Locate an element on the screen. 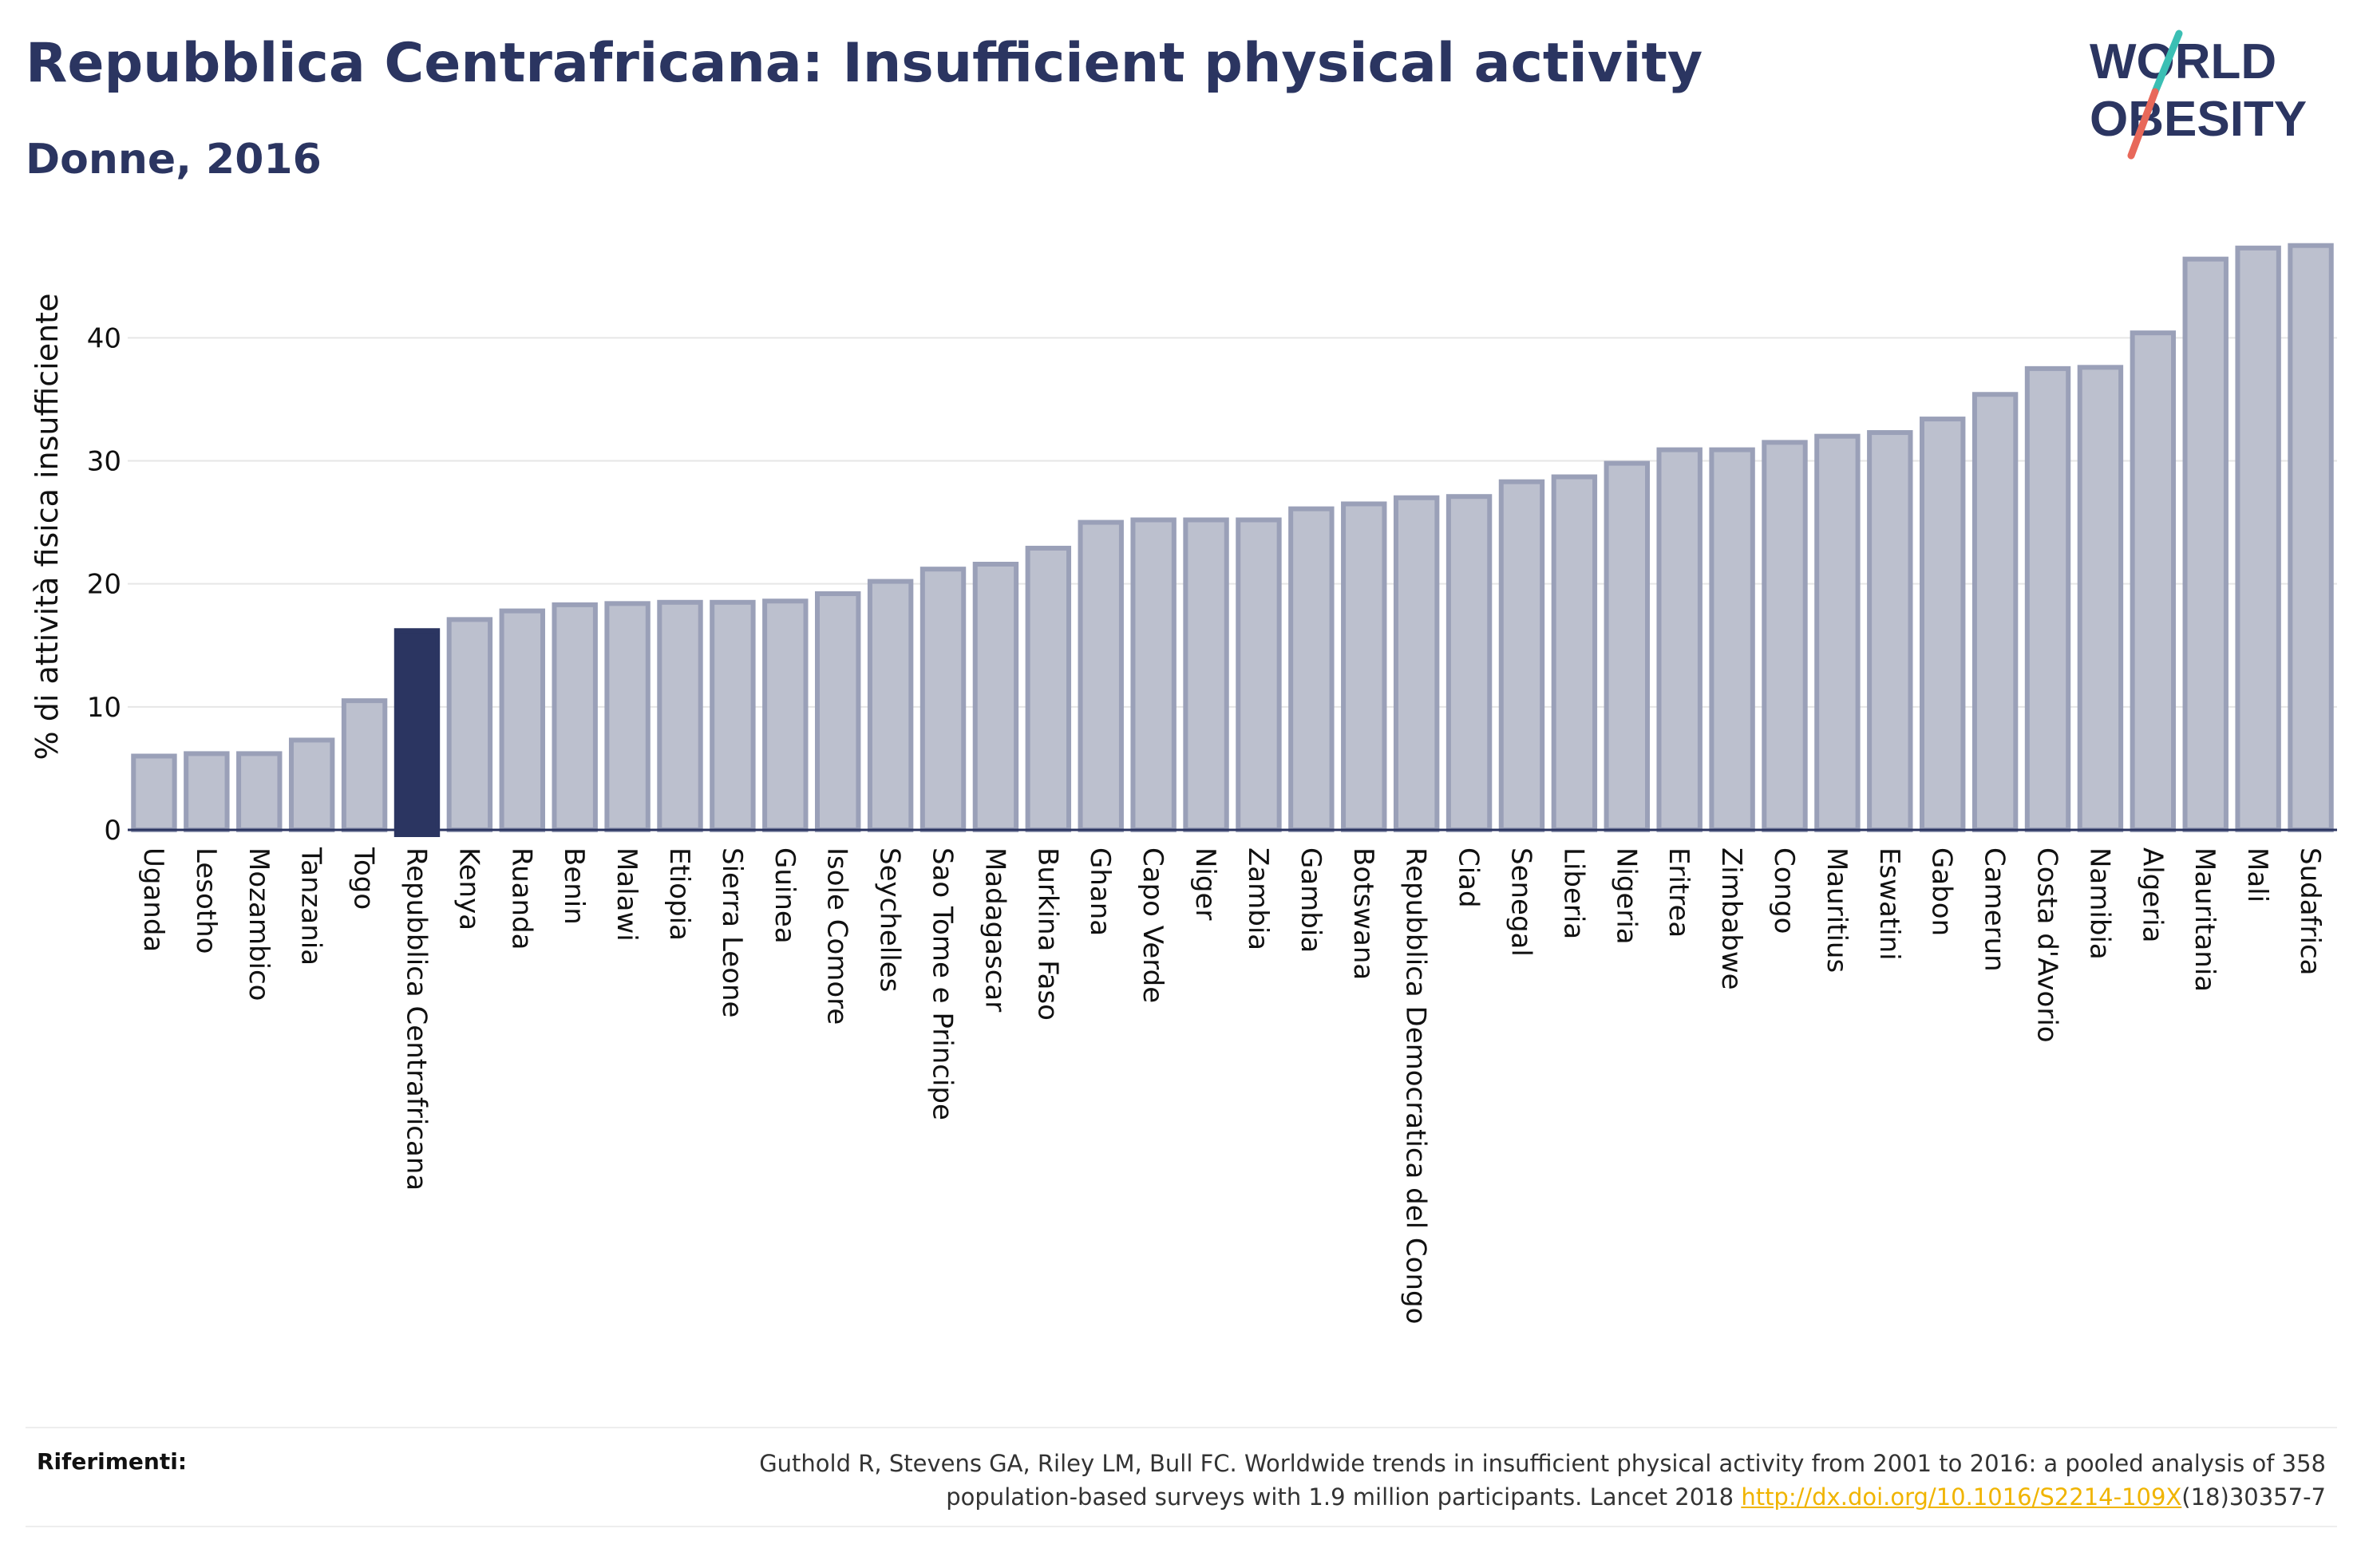  x-tick-label-21: Zambia is located at coordinates (1258, 898).